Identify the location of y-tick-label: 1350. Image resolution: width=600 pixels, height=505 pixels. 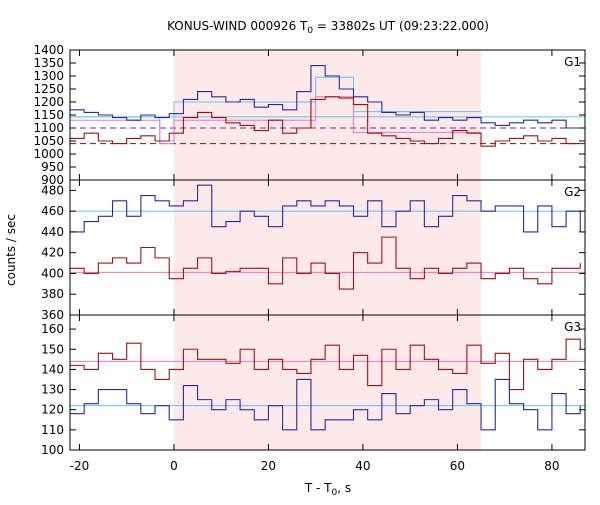
(48, 63).